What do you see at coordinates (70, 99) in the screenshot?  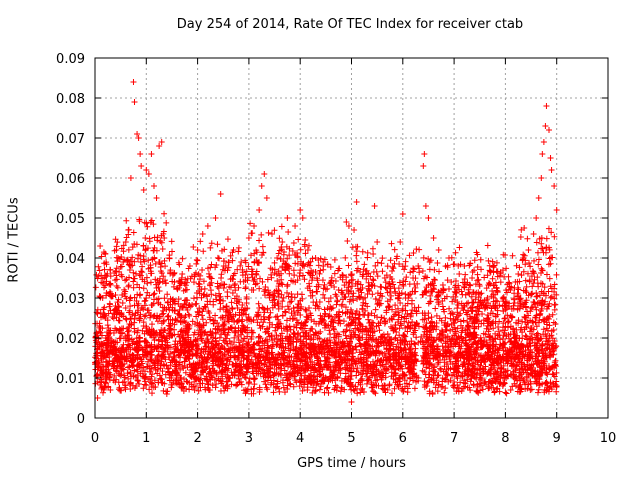 I see `y-tick-label: 0.08` at bounding box center [70, 99].